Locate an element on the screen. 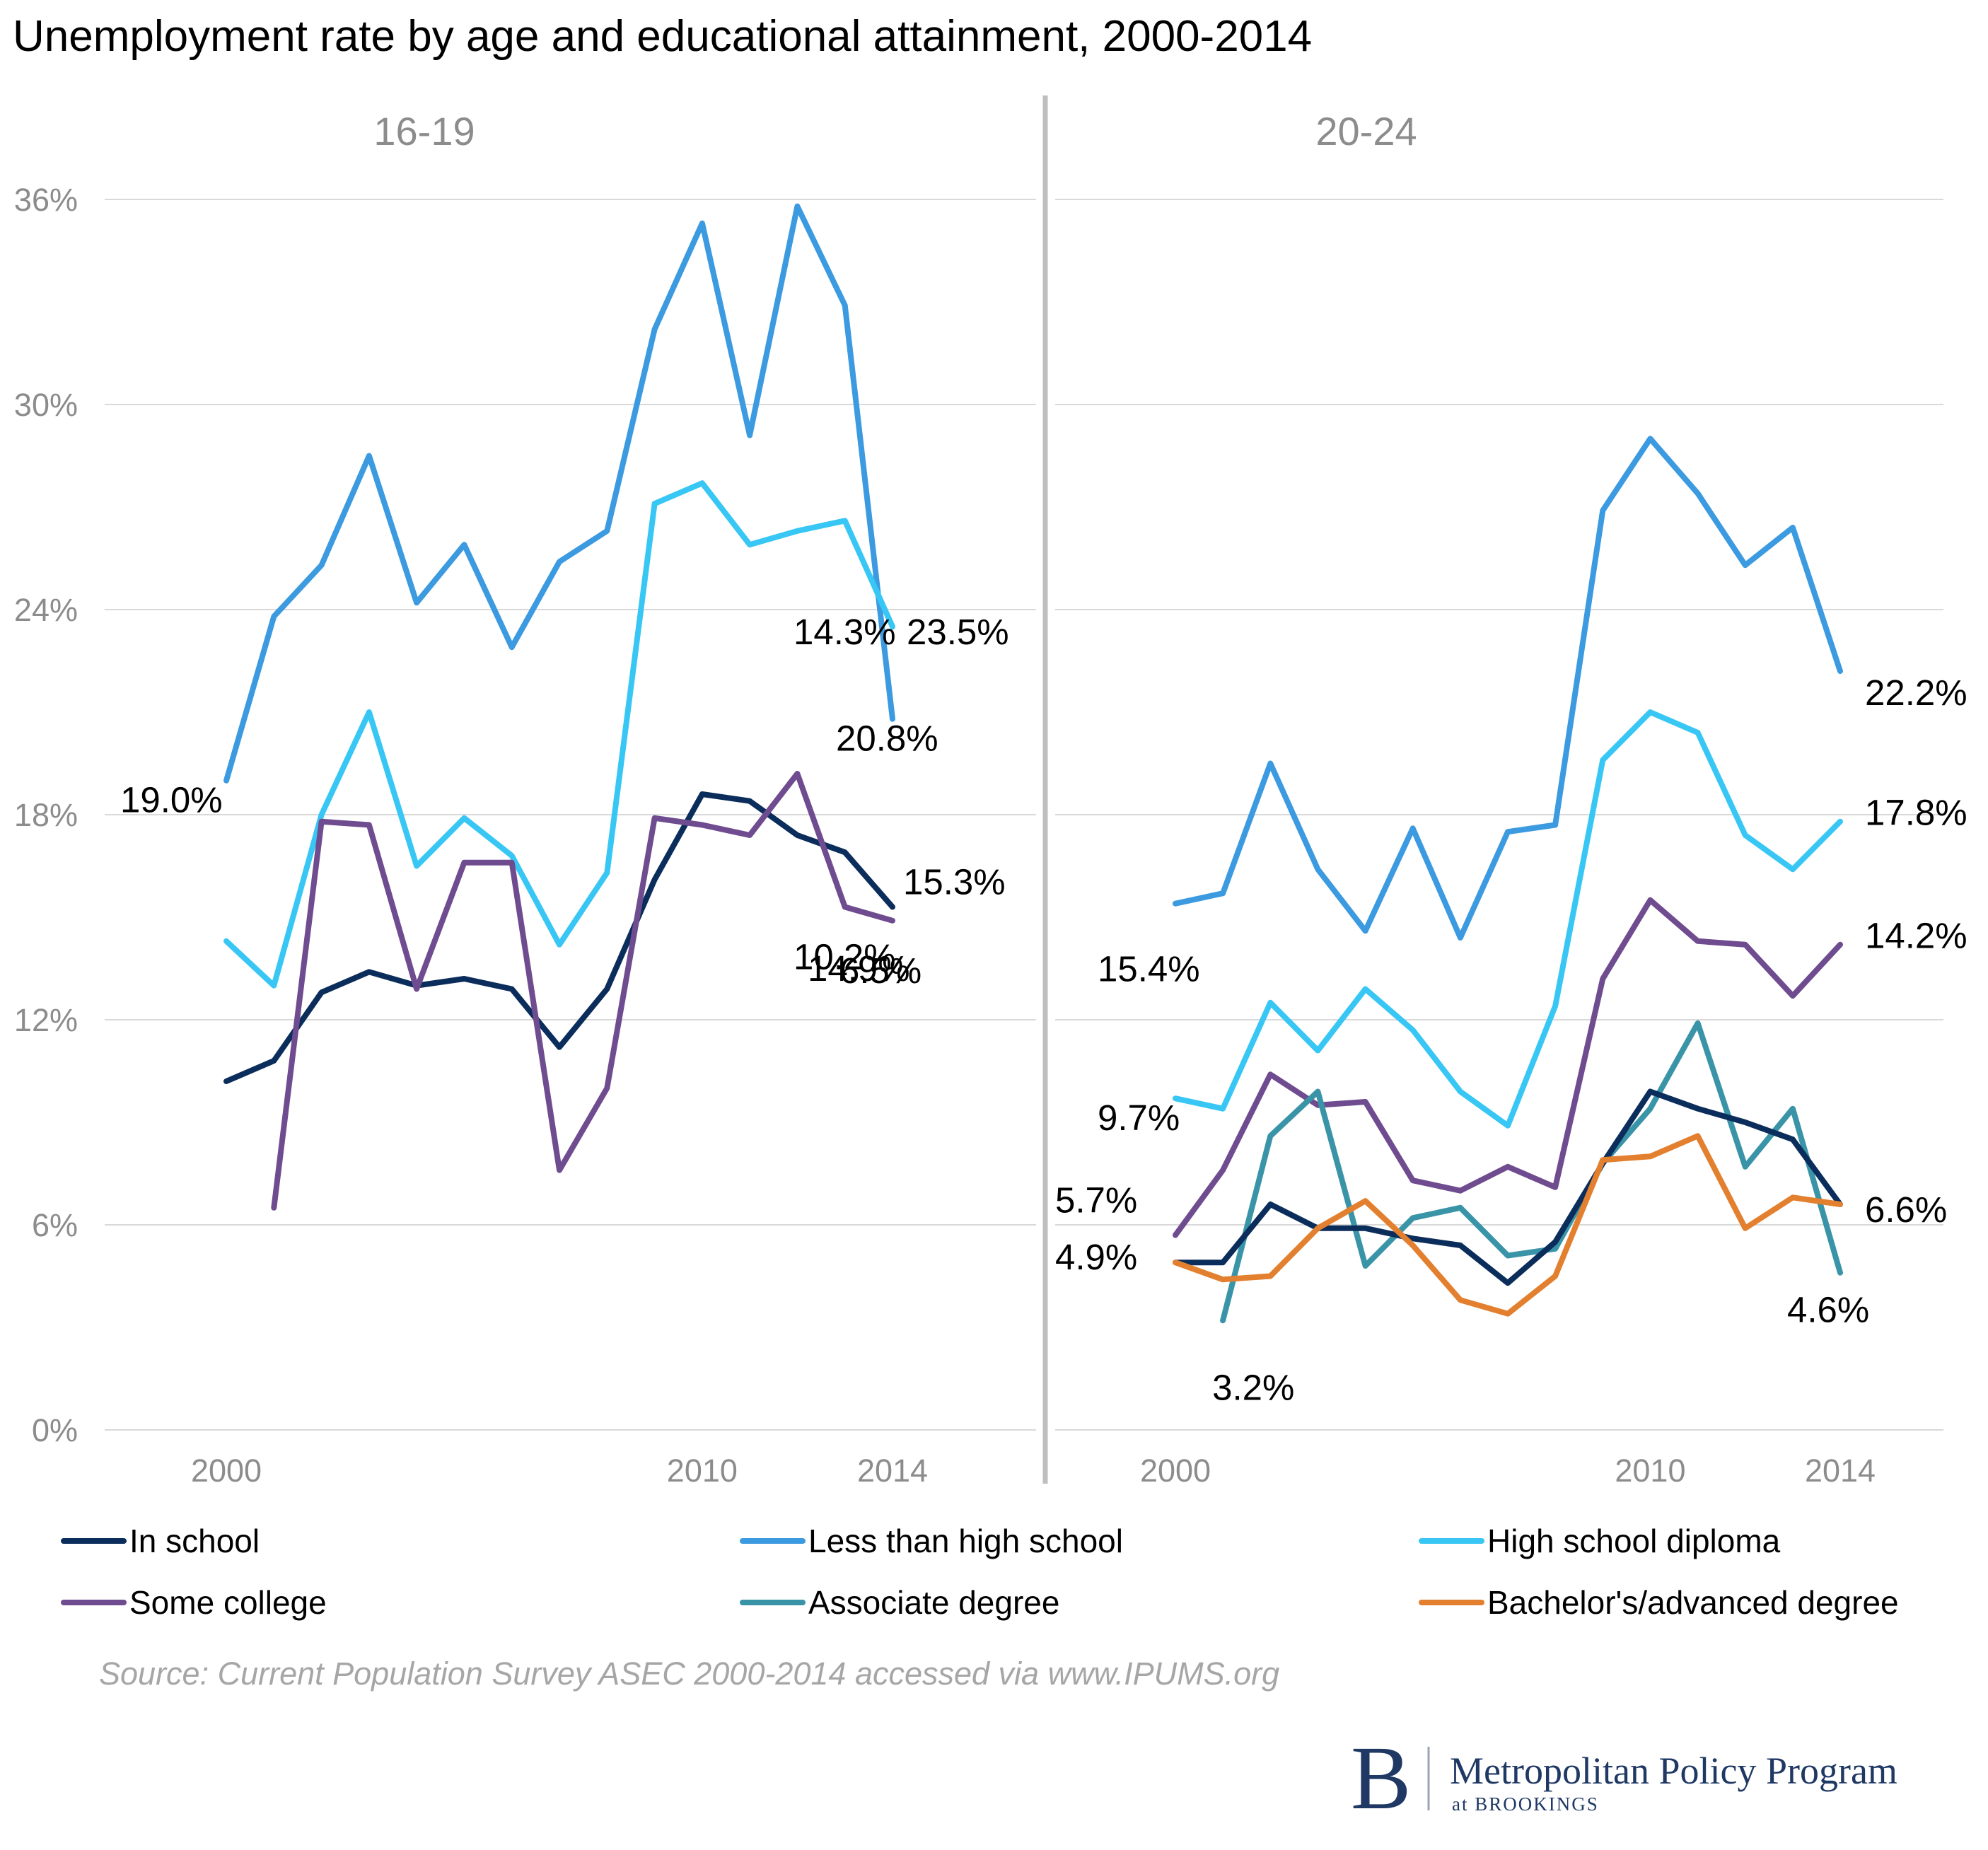  y-tick-label: 36% is located at coordinates (46, 200).